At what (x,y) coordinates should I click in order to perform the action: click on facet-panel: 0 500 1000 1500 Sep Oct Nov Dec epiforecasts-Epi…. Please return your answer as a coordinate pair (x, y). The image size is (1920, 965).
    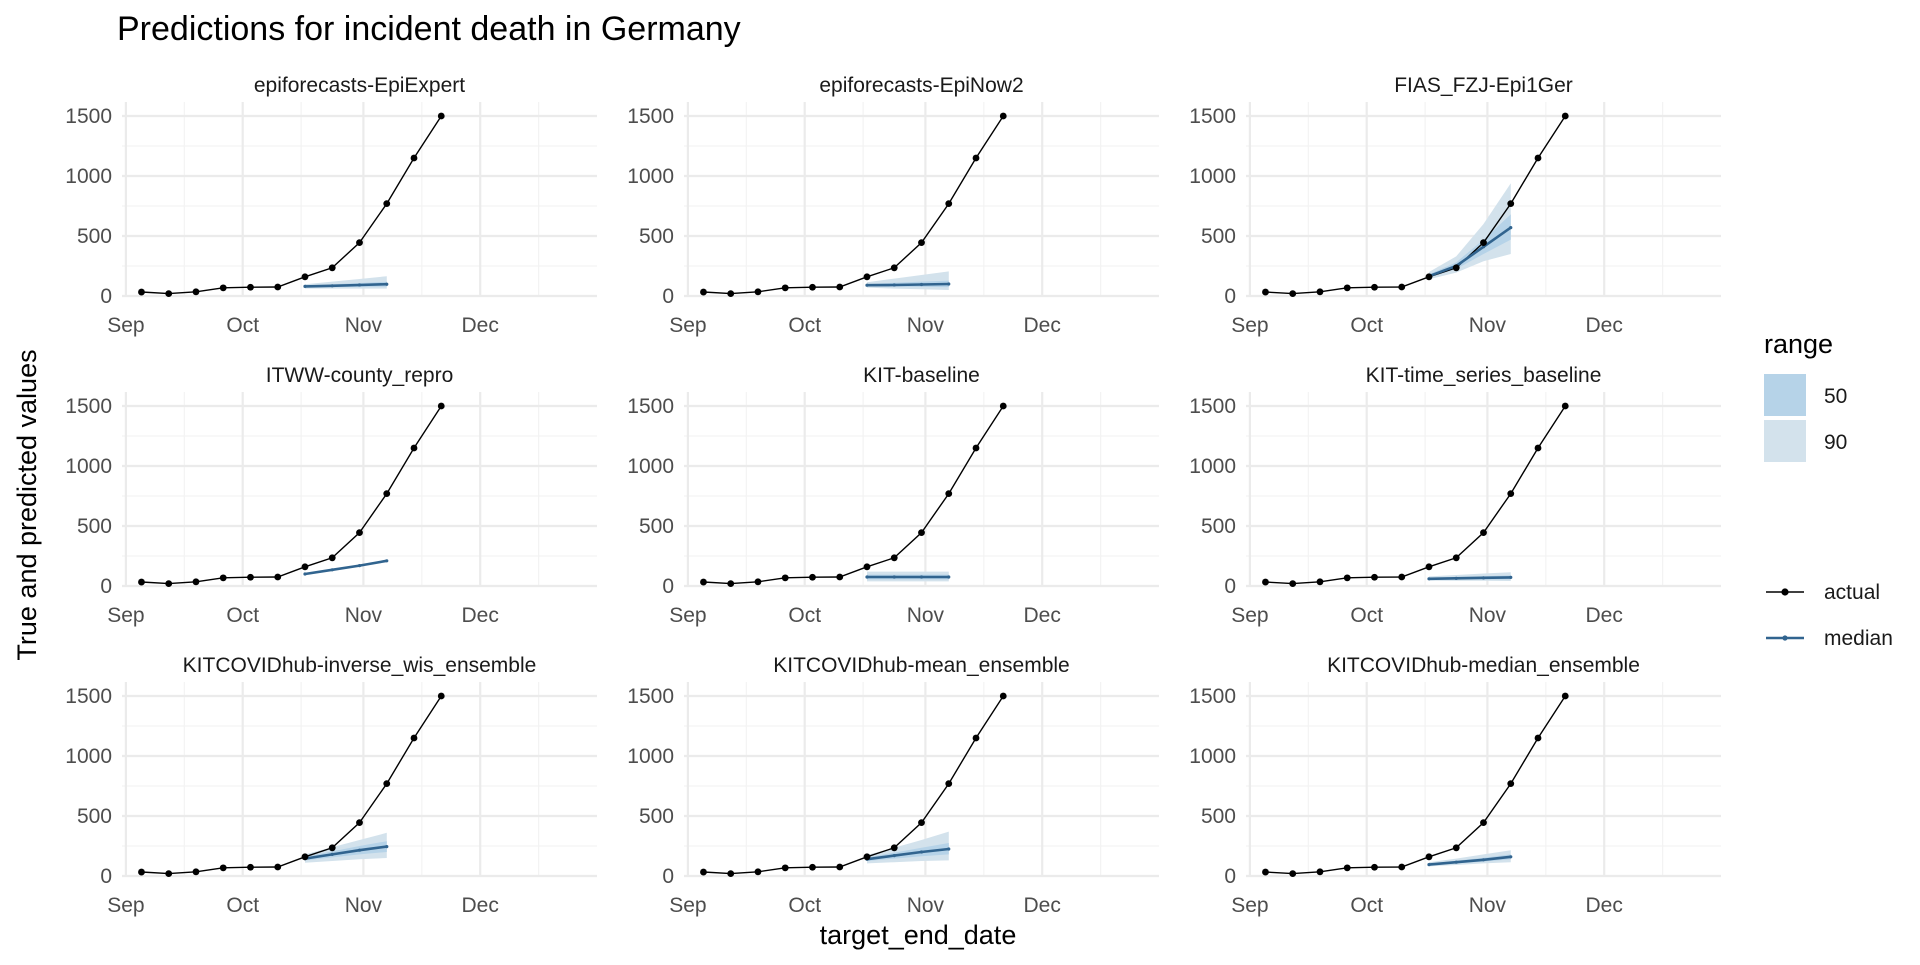
    Looking at the image, I should click on (331, 205).